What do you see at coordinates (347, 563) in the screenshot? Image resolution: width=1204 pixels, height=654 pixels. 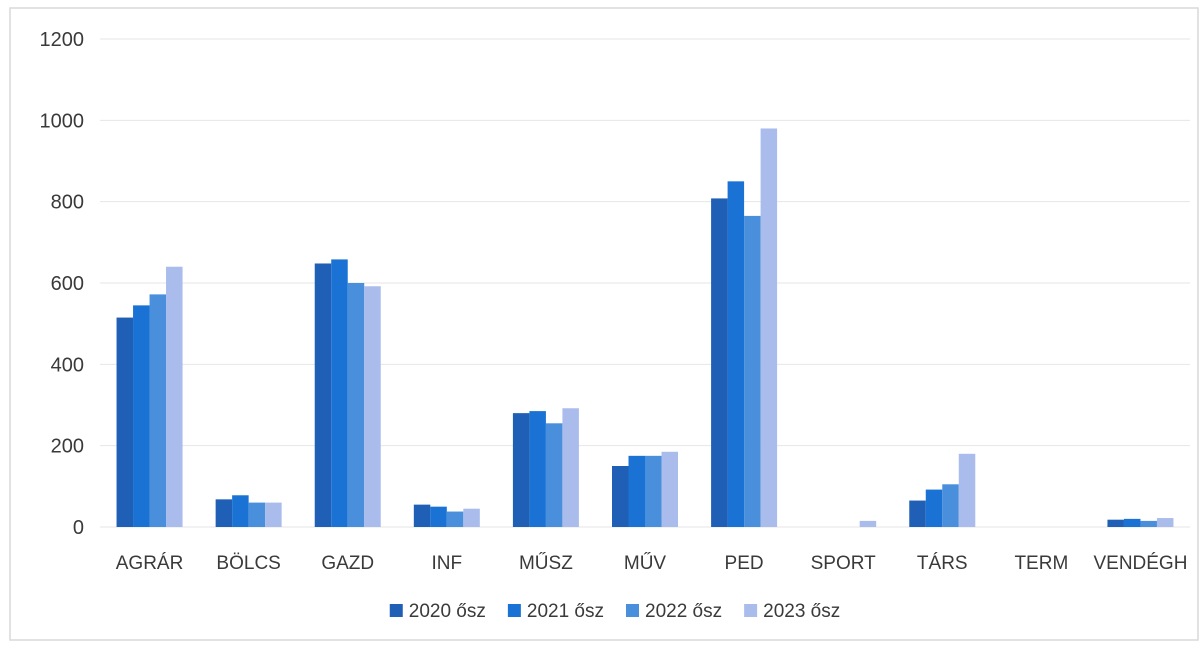 I see `x-tick-label: GAZD` at bounding box center [347, 563].